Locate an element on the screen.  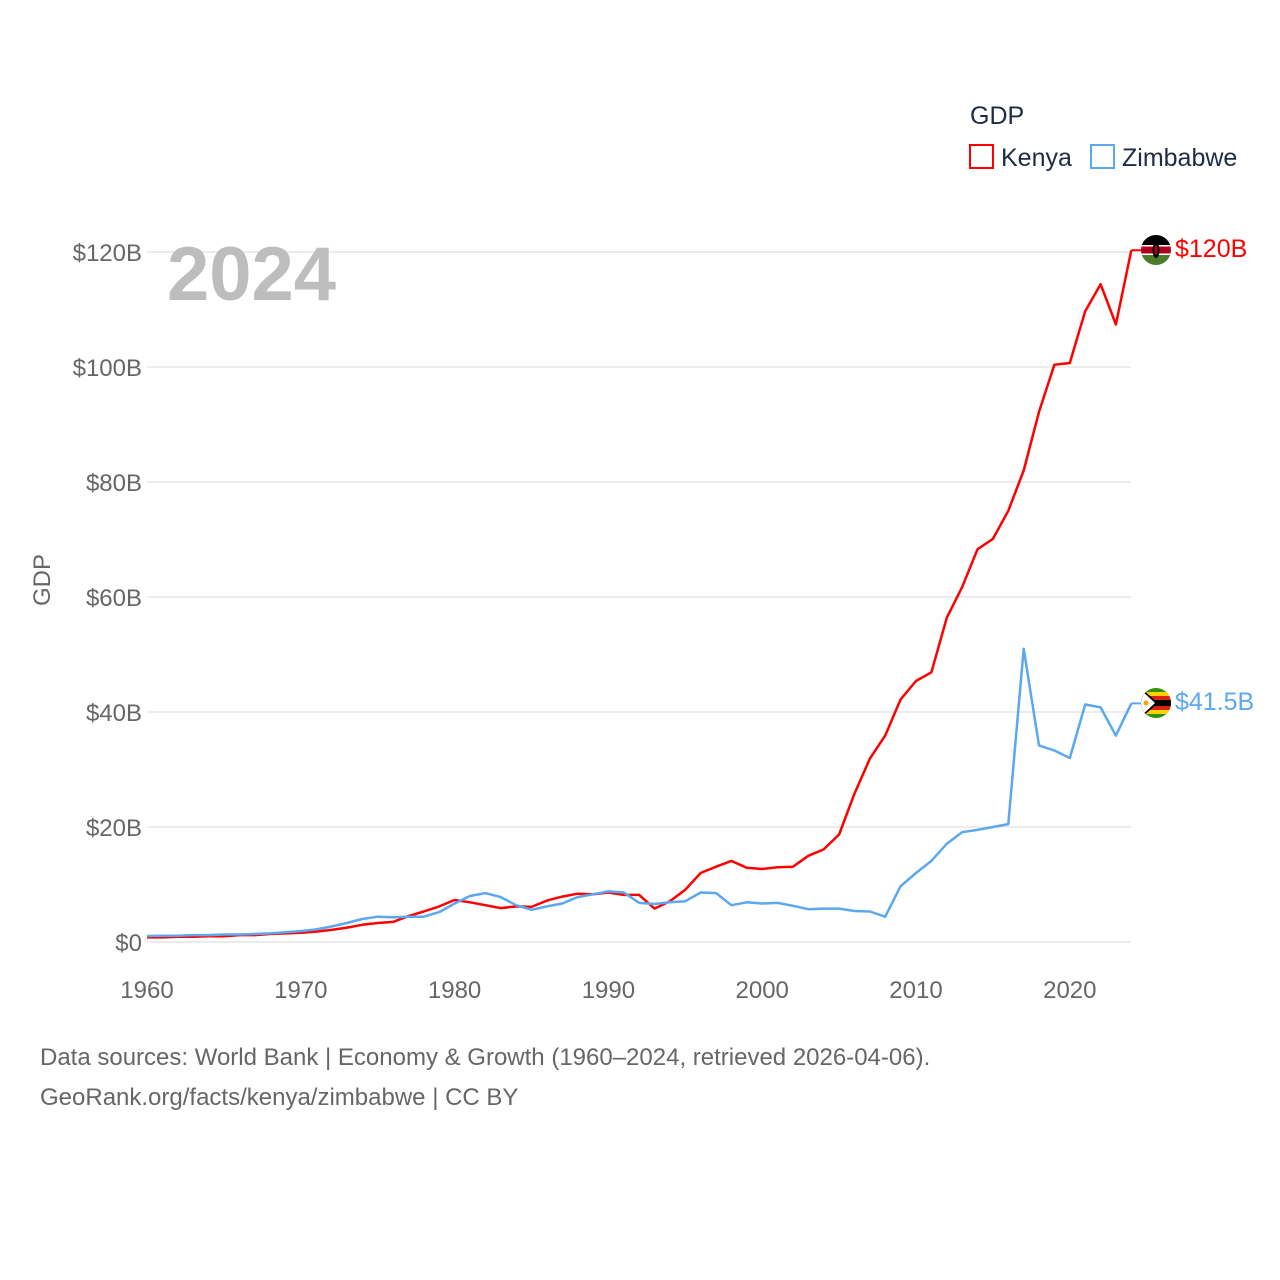
y-tick-label: $100B is located at coordinates (107, 368).